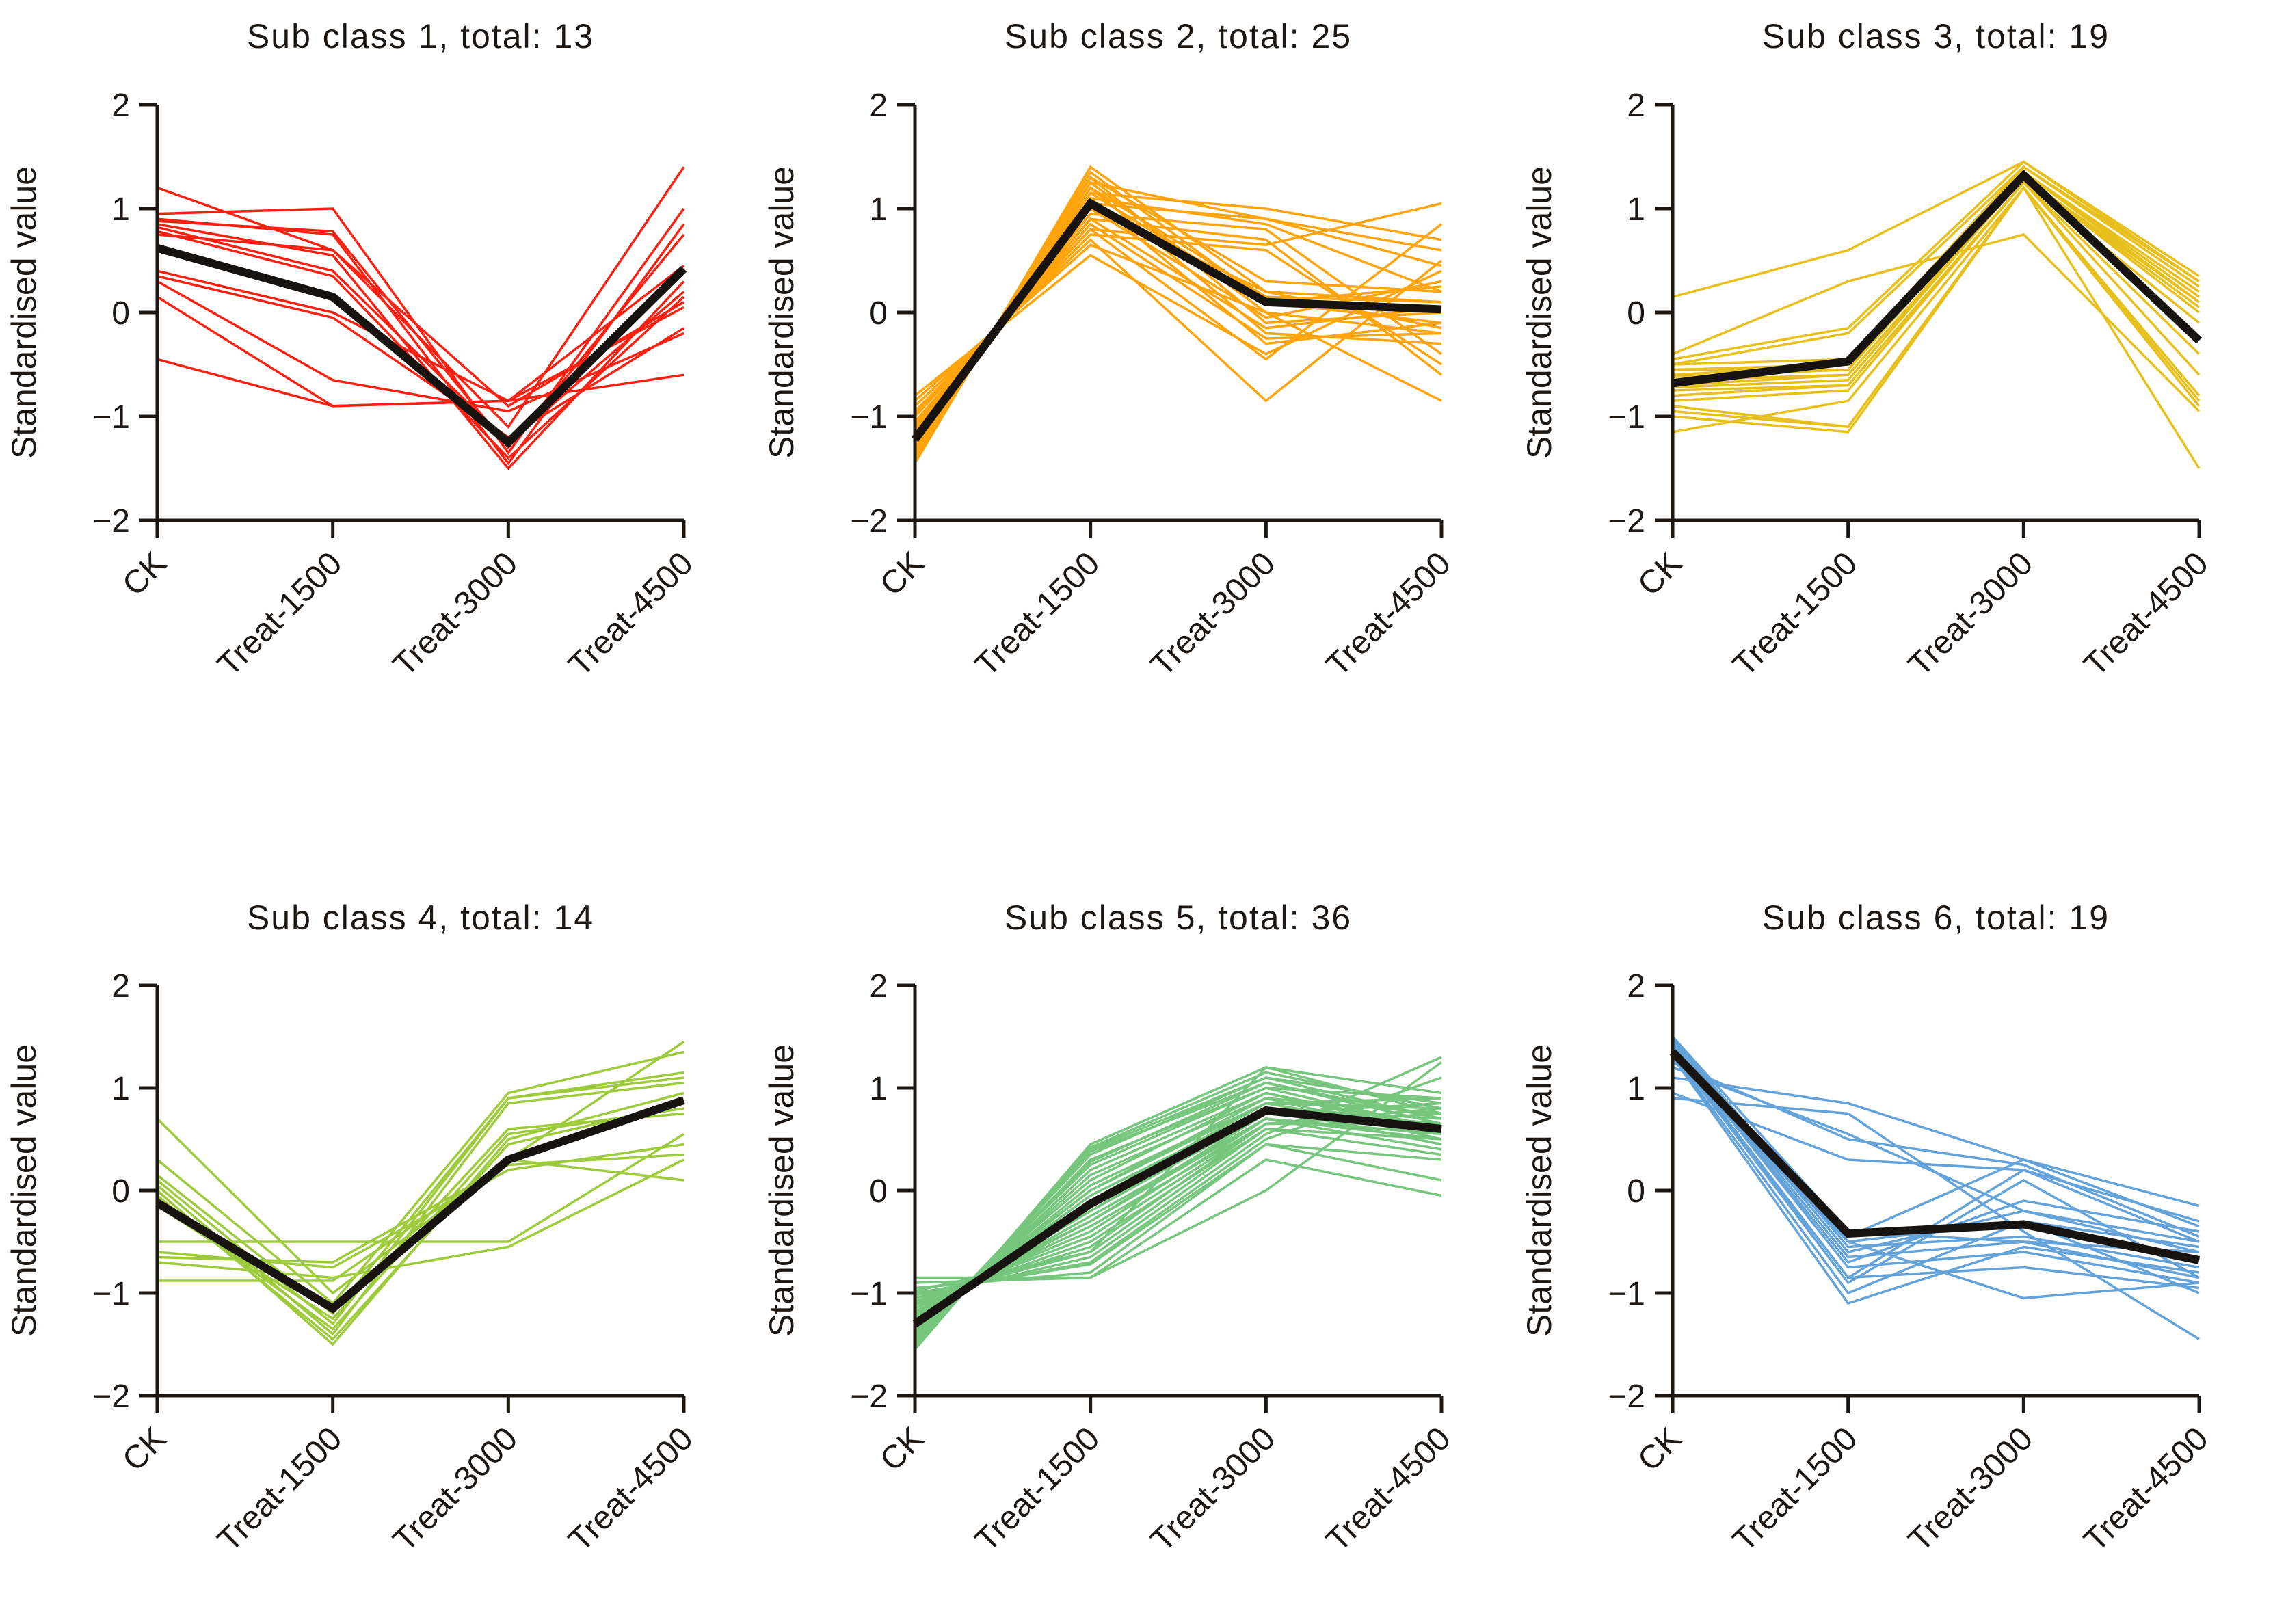 This screenshot has width=2273, height=1624. Describe the element at coordinates (1936, 36) in the screenshot. I see `chart-title: Sub class 3, total: 19` at that location.